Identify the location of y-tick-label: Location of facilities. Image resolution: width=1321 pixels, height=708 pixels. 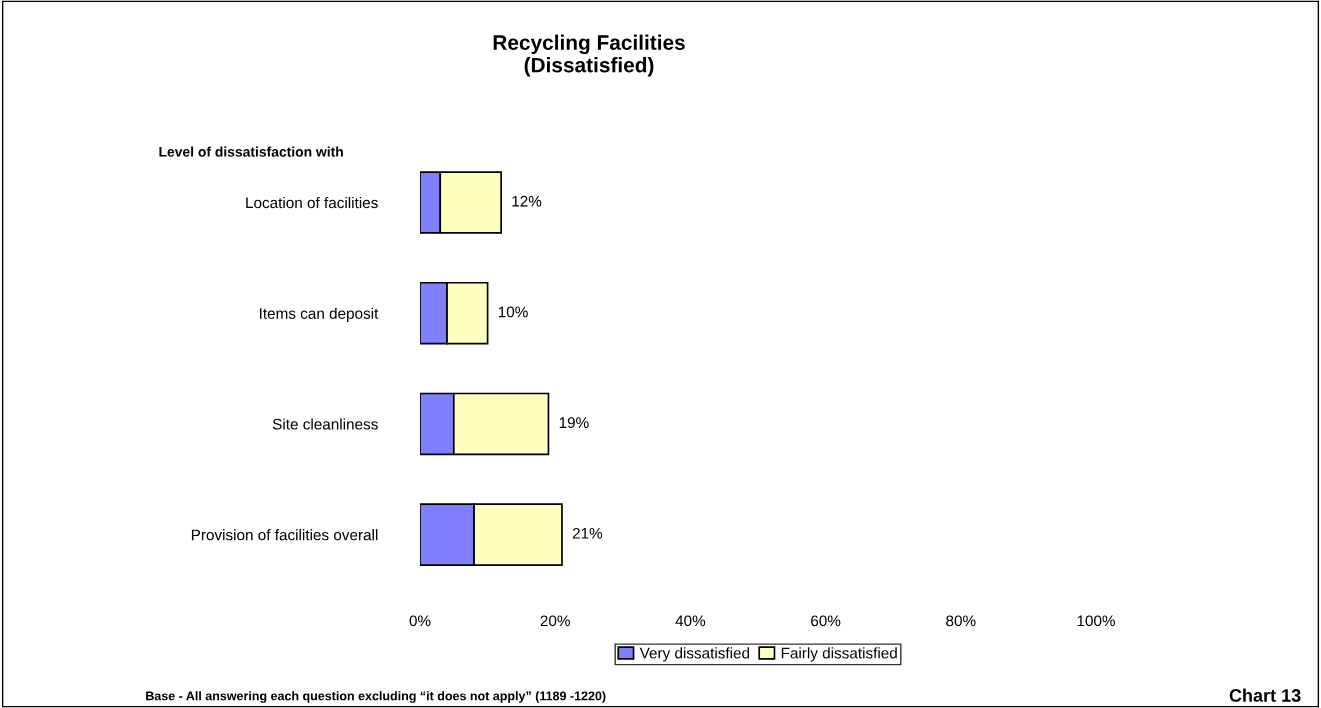
(312, 202).